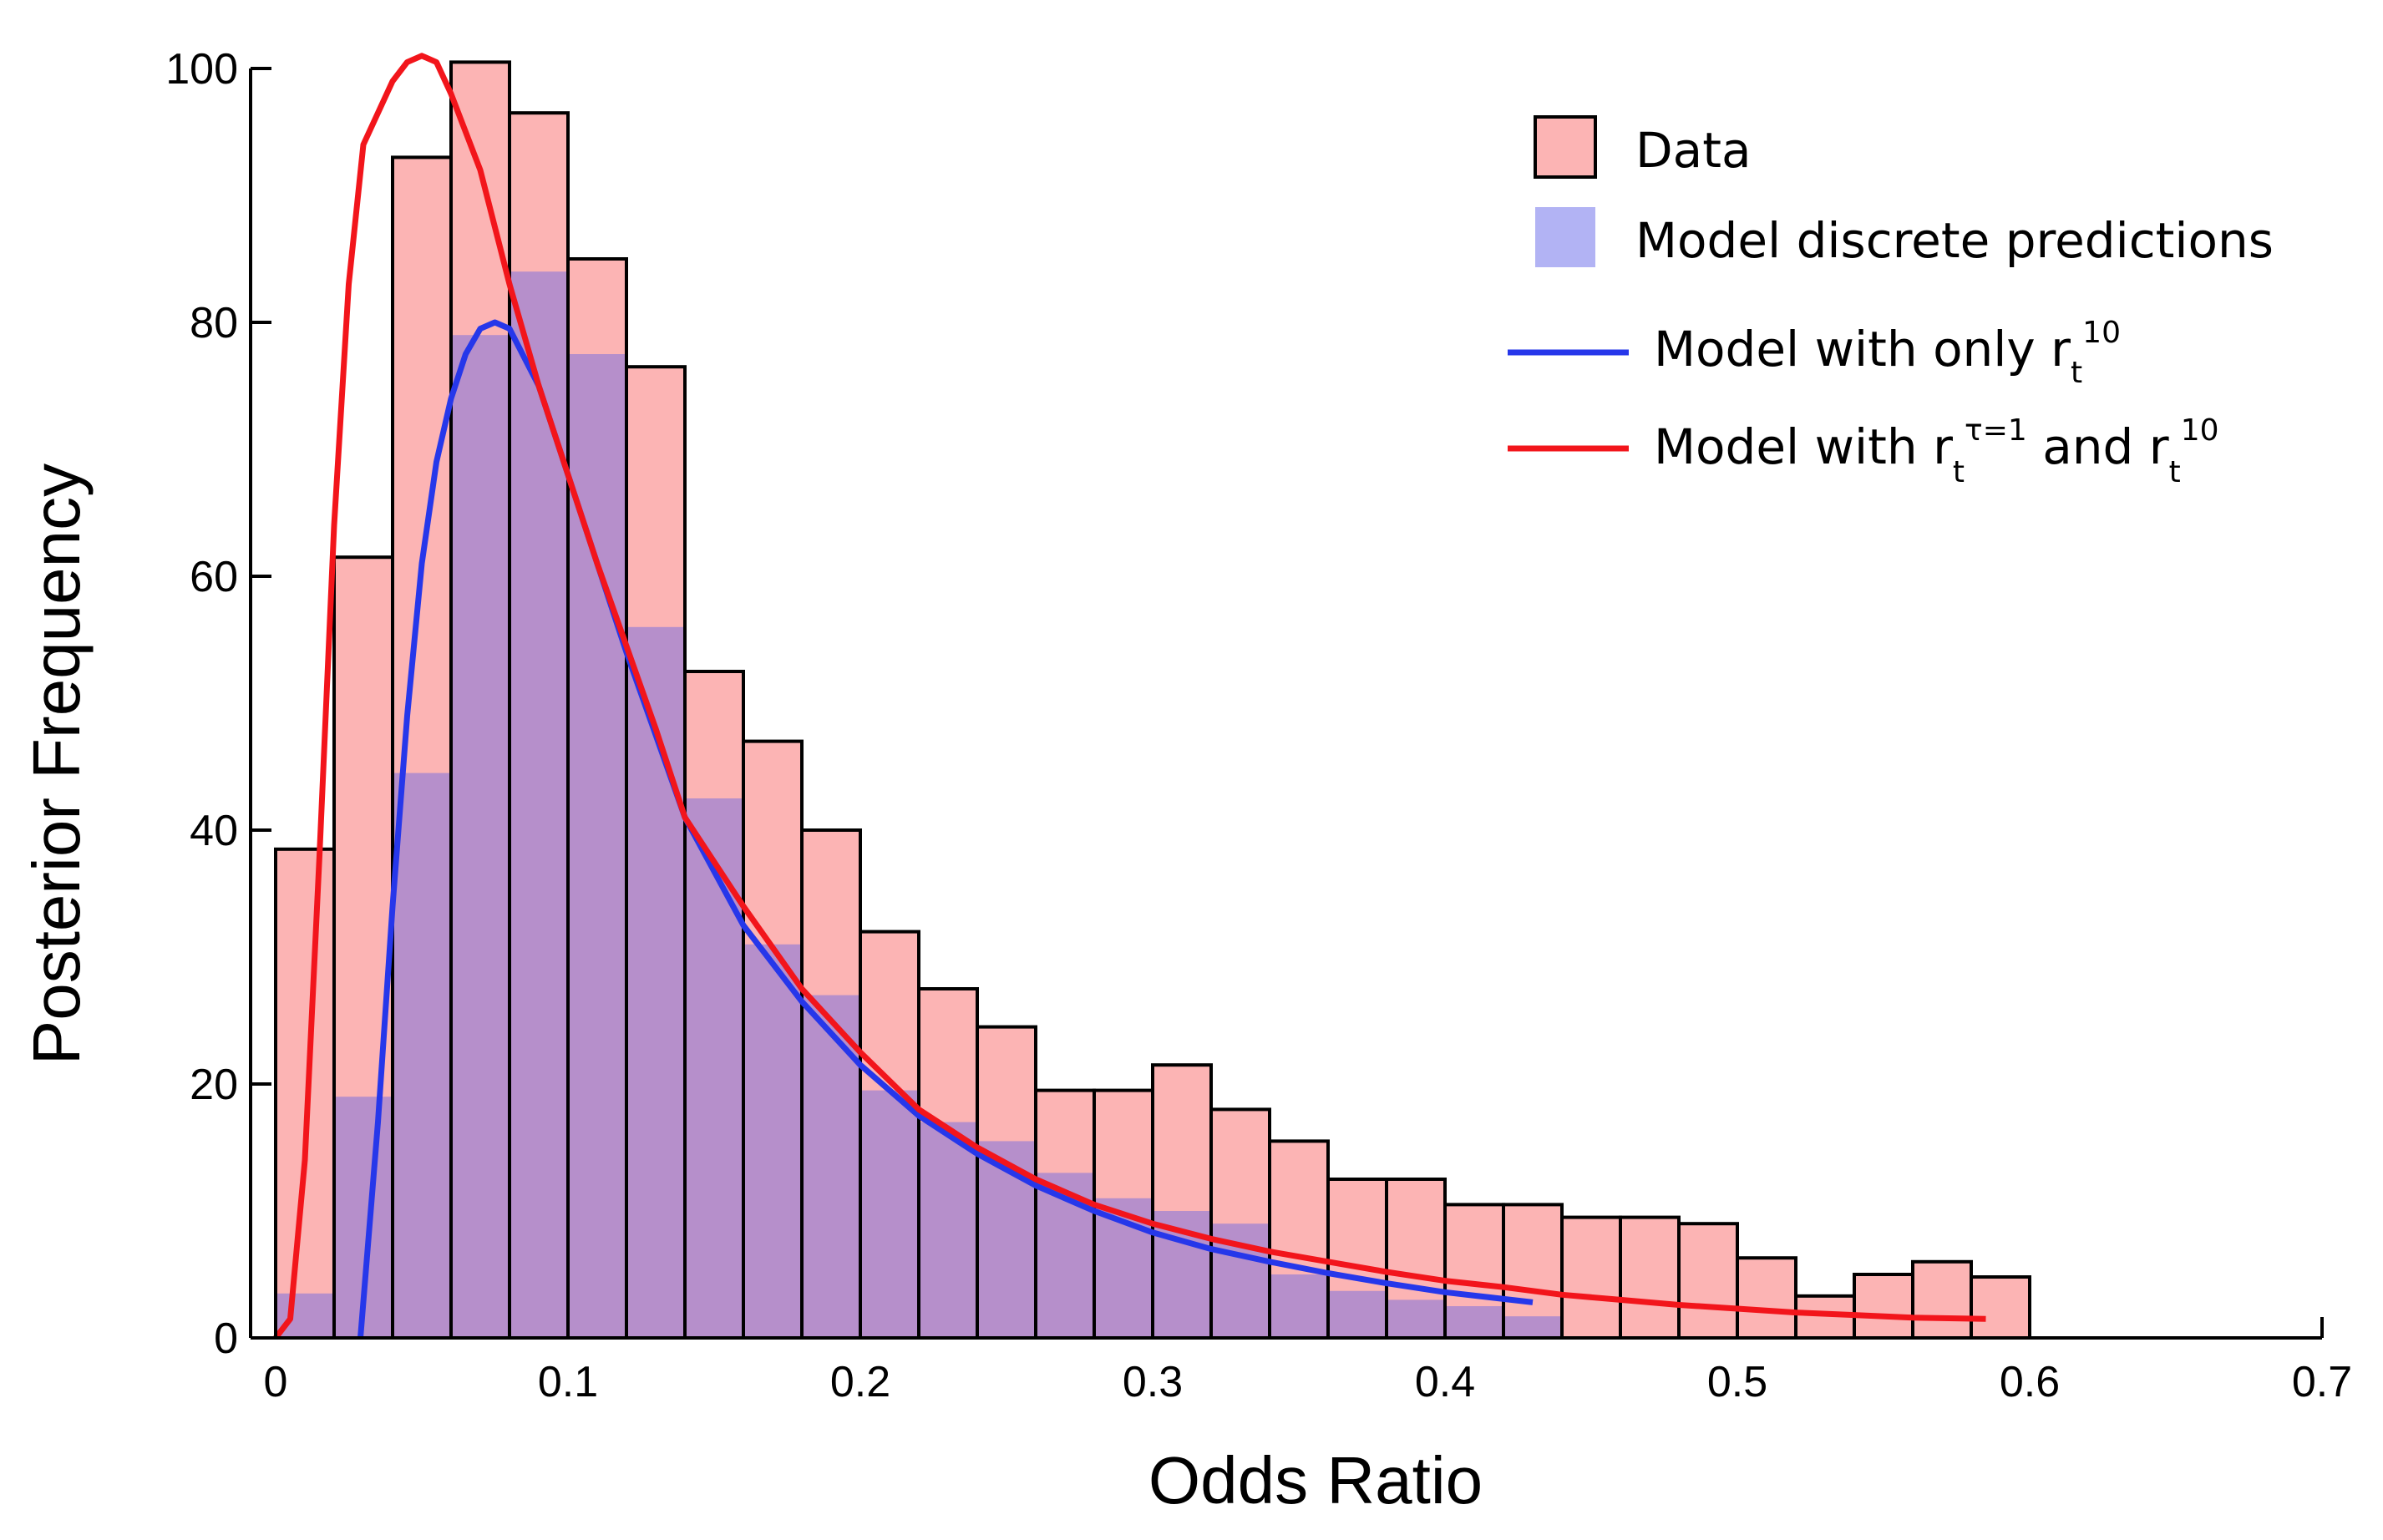 The image size is (2383, 1540). What do you see at coordinates (1693, 151) in the screenshot?
I see `legend-data-label: Data` at bounding box center [1693, 151].